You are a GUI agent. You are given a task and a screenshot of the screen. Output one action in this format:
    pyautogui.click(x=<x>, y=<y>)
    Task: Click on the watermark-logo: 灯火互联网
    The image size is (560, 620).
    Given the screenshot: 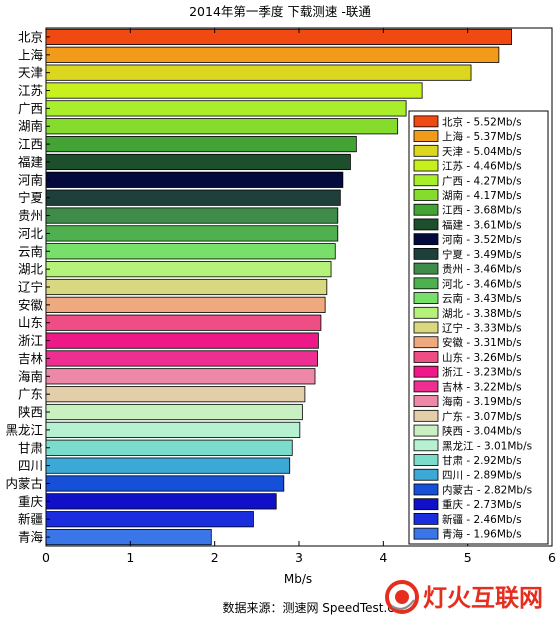 What is the action you would take?
    pyautogui.click(x=464, y=597)
    